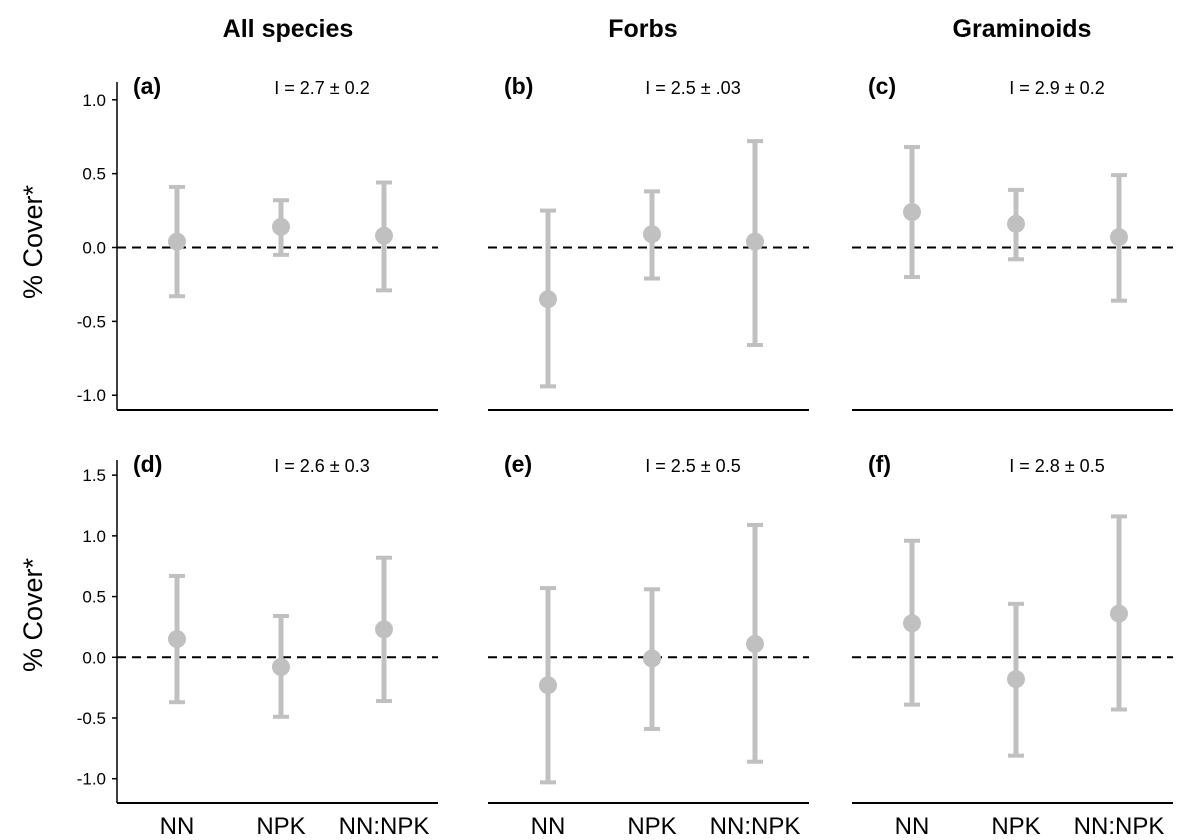 Image resolution: width=1186 pixels, height=840 pixels. What do you see at coordinates (912, 826) in the screenshot?
I see `category-label-nn-col3: NN` at bounding box center [912, 826].